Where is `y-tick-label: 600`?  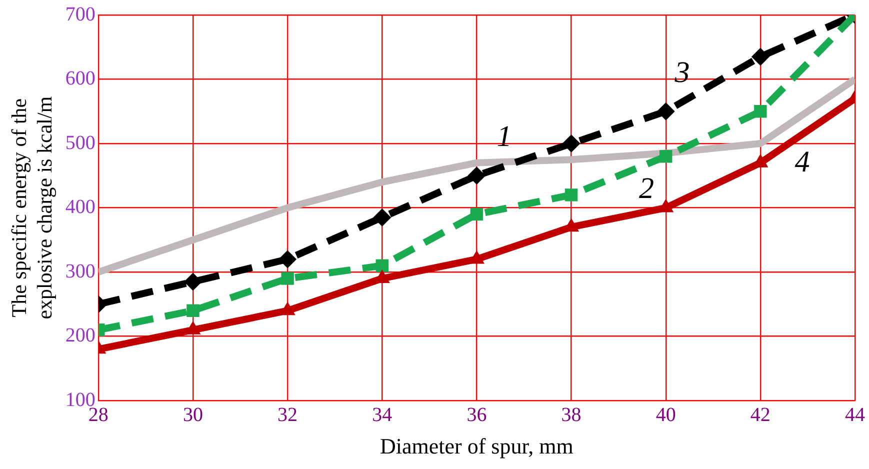
y-tick-label: 600 is located at coordinates (80, 79).